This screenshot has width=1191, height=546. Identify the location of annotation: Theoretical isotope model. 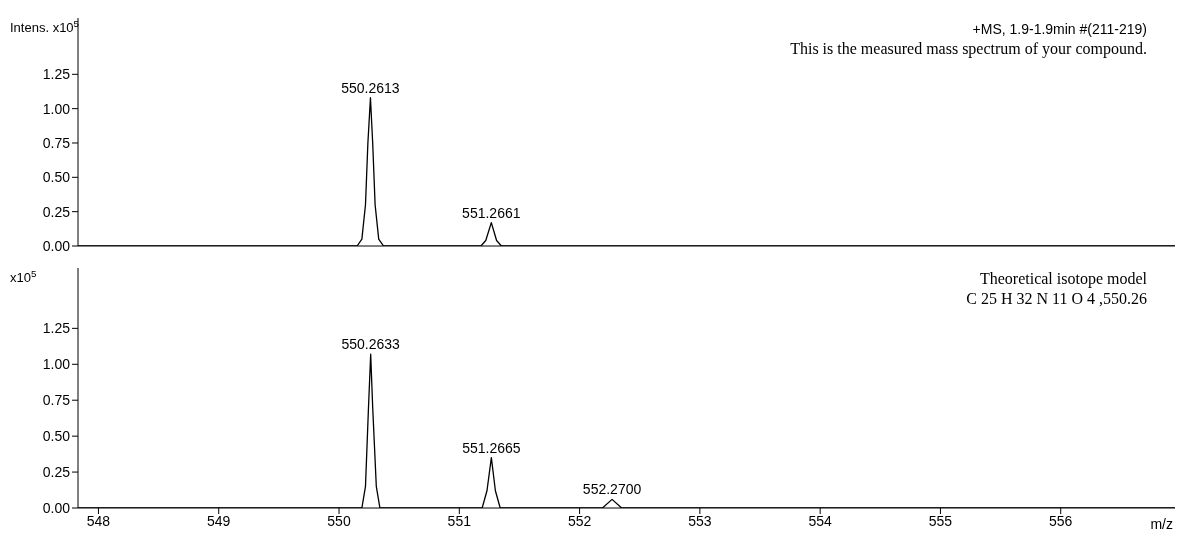
(1062, 279).